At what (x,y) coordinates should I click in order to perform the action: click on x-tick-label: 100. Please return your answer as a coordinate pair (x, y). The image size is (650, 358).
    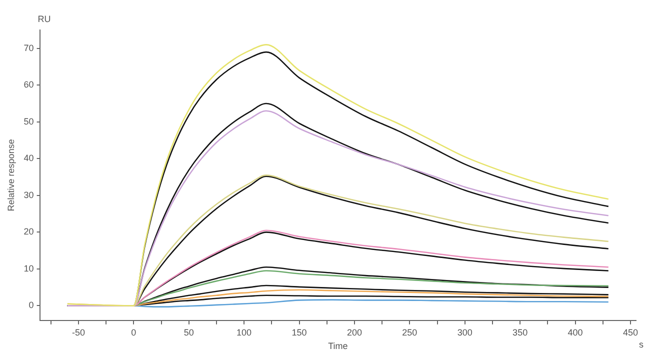
    Looking at the image, I should click on (244, 332).